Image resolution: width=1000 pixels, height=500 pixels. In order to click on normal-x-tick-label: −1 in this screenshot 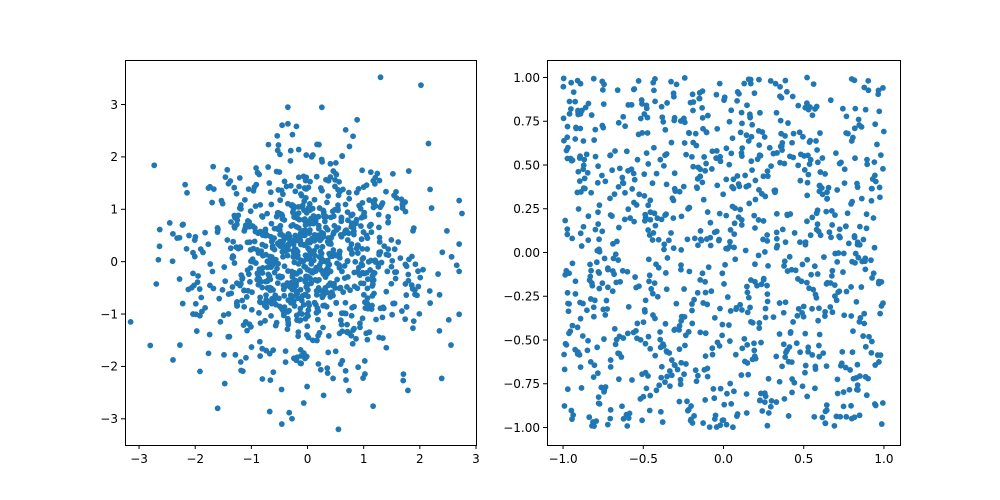, I will do `click(252, 459)`.